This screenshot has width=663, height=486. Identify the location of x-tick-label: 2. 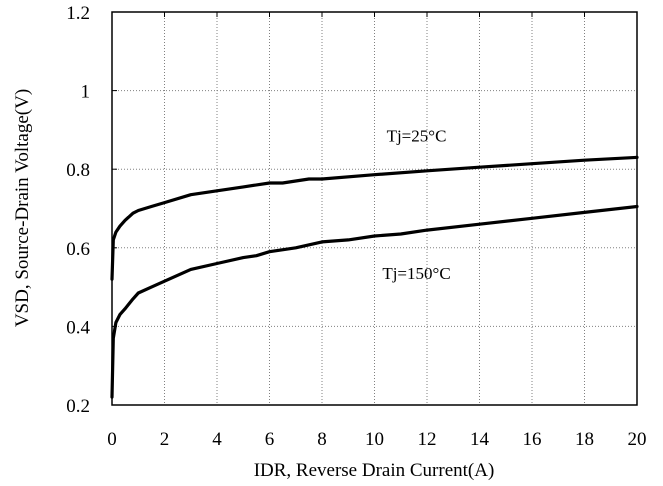
(165, 439).